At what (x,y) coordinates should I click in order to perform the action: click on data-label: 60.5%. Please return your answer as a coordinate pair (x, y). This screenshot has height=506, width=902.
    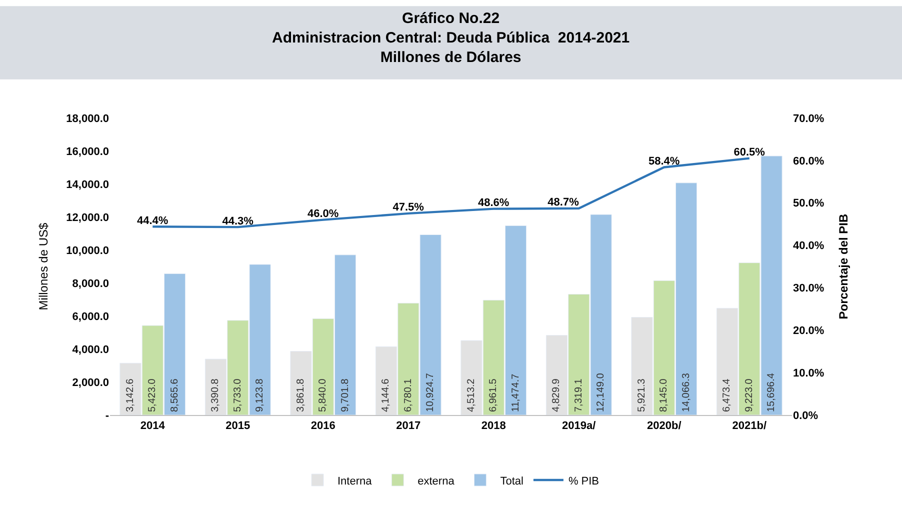
    Looking at the image, I should click on (750, 152).